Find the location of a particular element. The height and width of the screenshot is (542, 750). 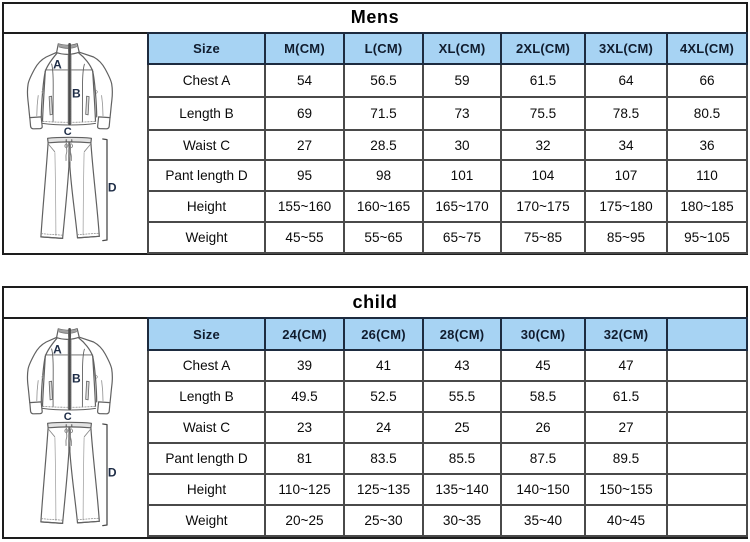

svg-text: B is located at coordinates (76, 94).